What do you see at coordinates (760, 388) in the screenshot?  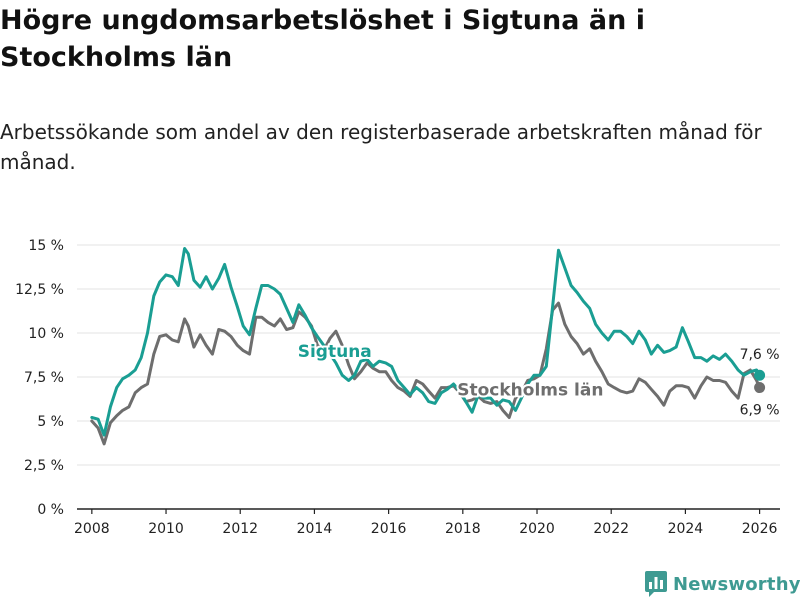 I see `stockholms-lan-end-marker` at bounding box center [760, 388].